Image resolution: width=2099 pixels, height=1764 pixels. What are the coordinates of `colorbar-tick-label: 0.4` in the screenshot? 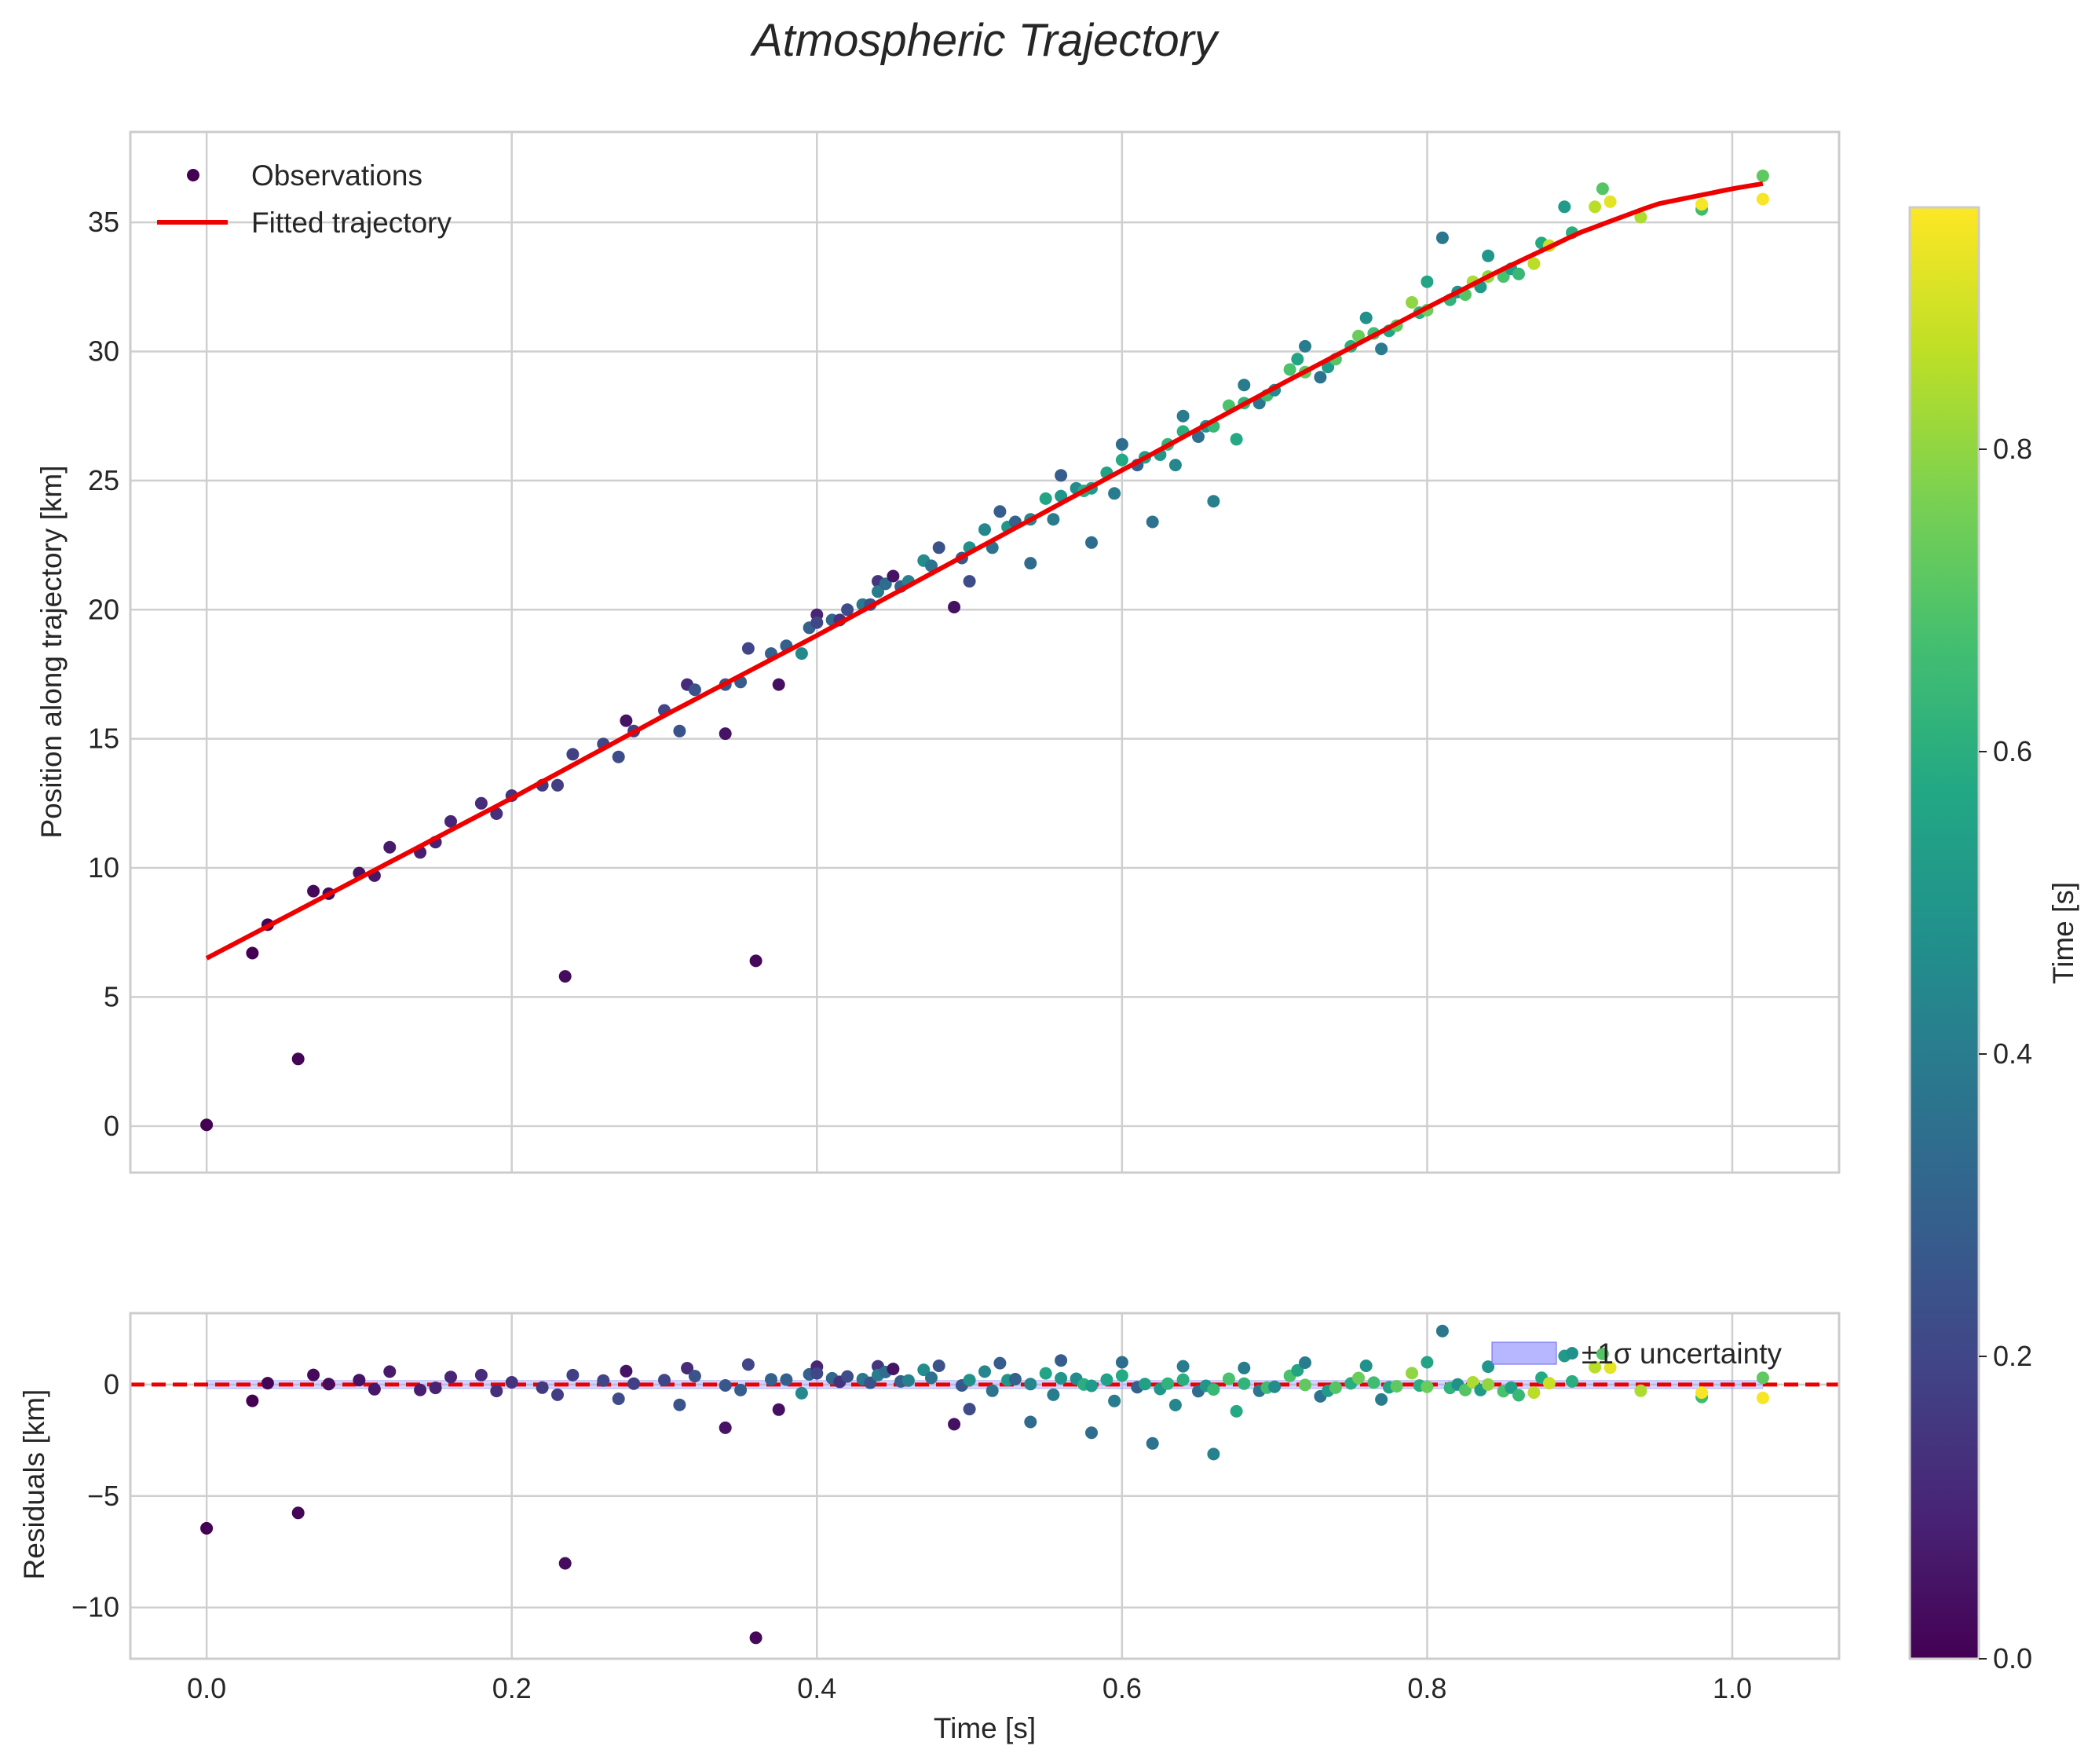 It's located at (2012, 1054).